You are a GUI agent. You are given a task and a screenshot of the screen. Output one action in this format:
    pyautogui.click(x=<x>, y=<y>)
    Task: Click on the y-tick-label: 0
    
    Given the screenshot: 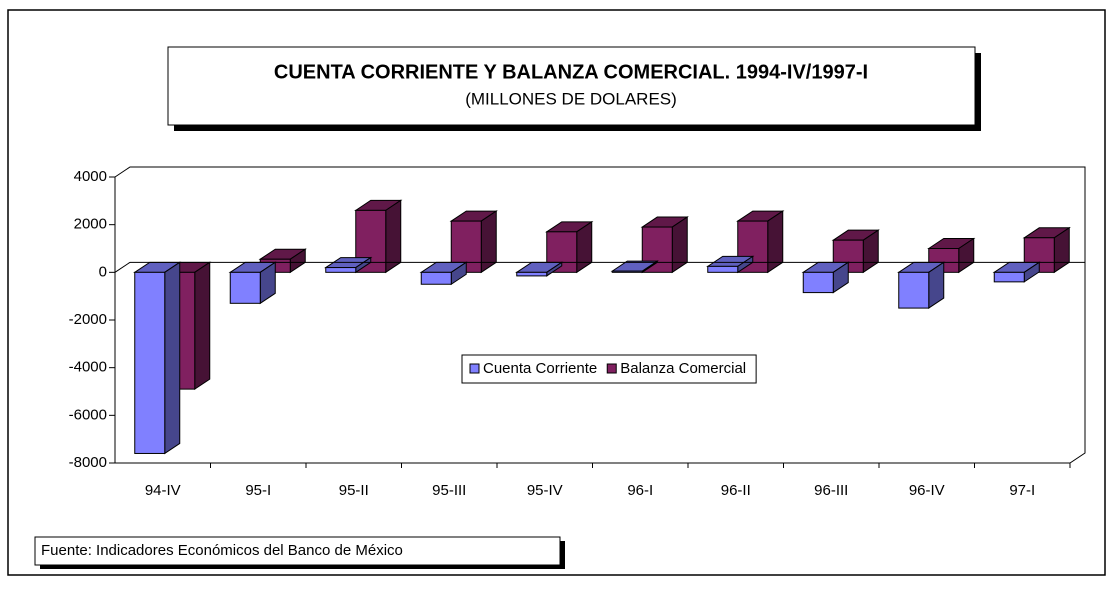 What is the action you would take?
    pyautogui.click(x=103, y=271)
    